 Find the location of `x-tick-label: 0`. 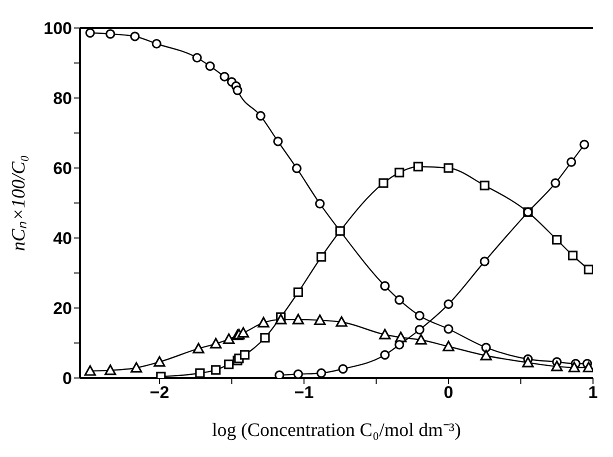

x-tick-label: 0 is located at coordinates (449, 392).